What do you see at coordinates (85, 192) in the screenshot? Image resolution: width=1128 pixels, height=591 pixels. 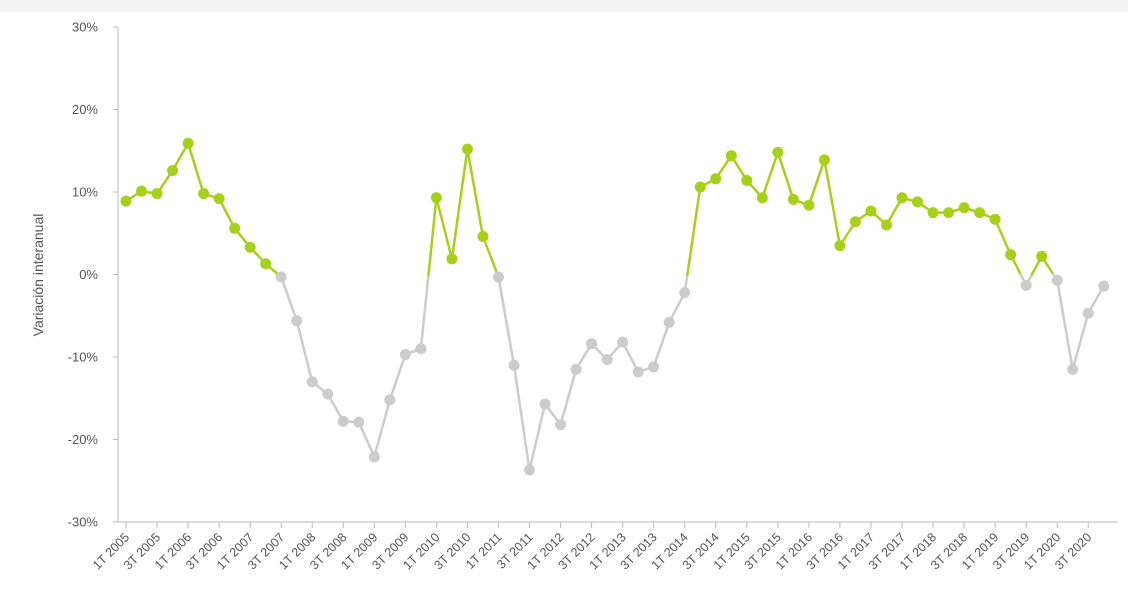 I see `y-tick-label: 10%` at bounding box center [85, 192].